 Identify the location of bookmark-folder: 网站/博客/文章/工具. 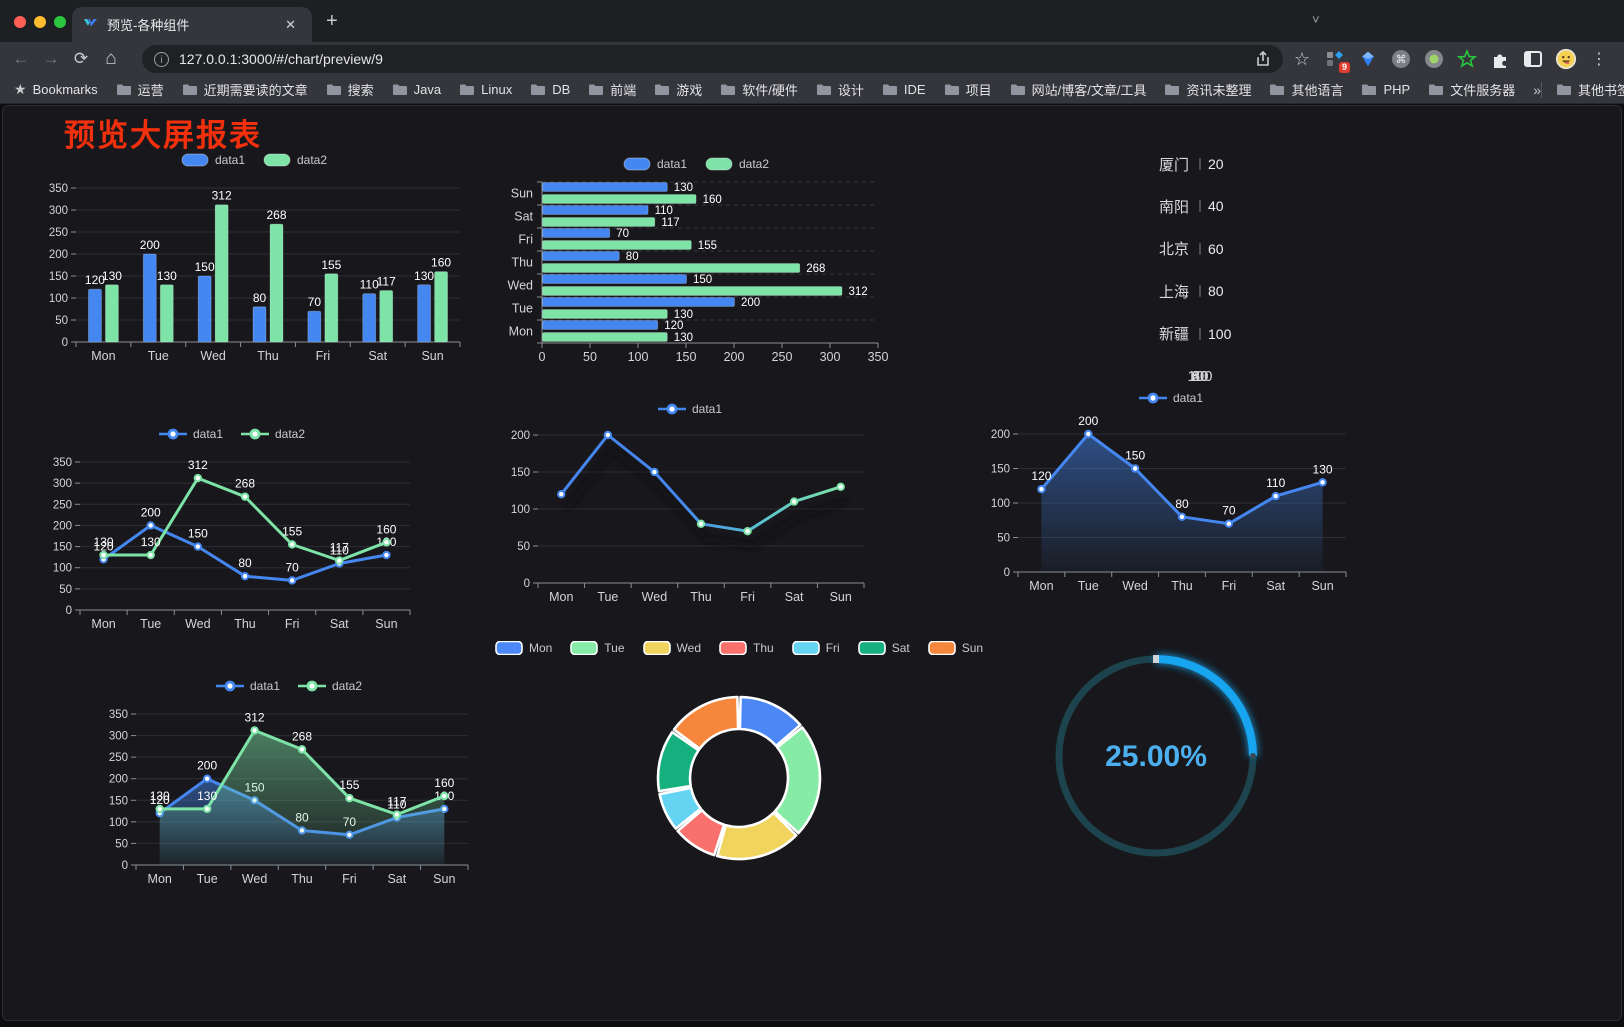
(1078, 89).